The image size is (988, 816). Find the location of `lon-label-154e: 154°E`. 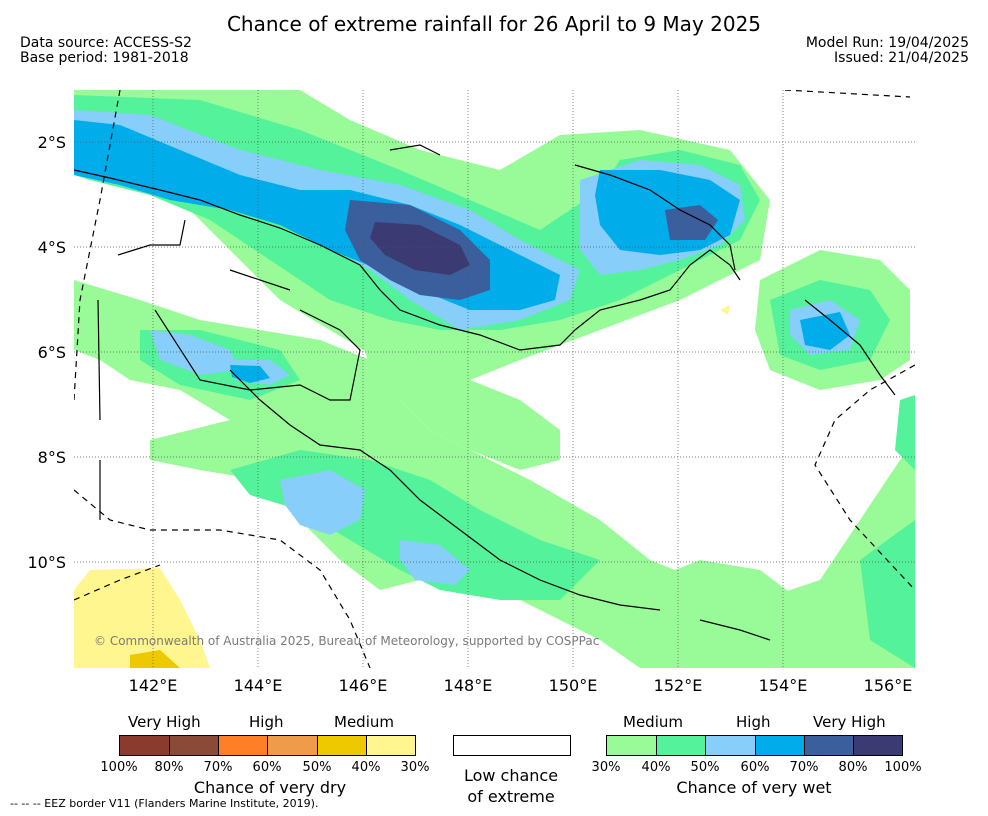

lon-label-154e: 154°E is located at coordinates (783, 685).